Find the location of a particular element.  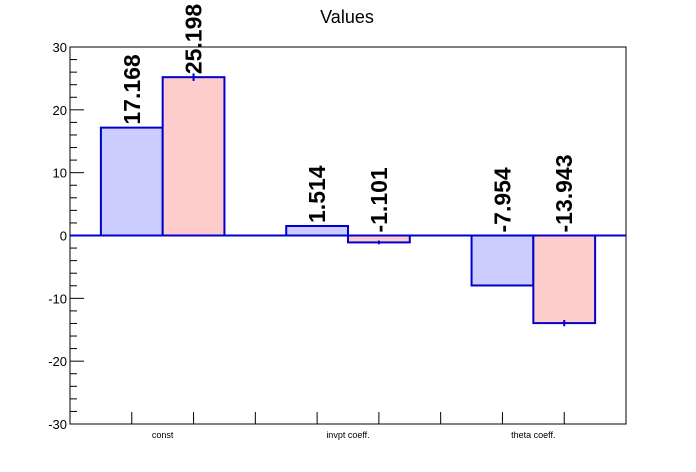

data-label: 17.168 is located at coordinates (132, 89).